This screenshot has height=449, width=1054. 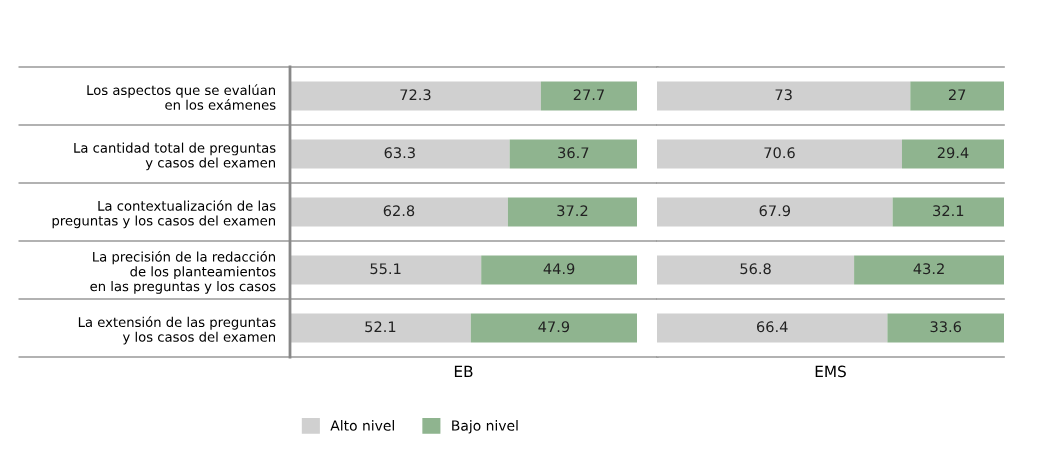 I want to click on data-label: 36.7, so click(x=573, y=153).